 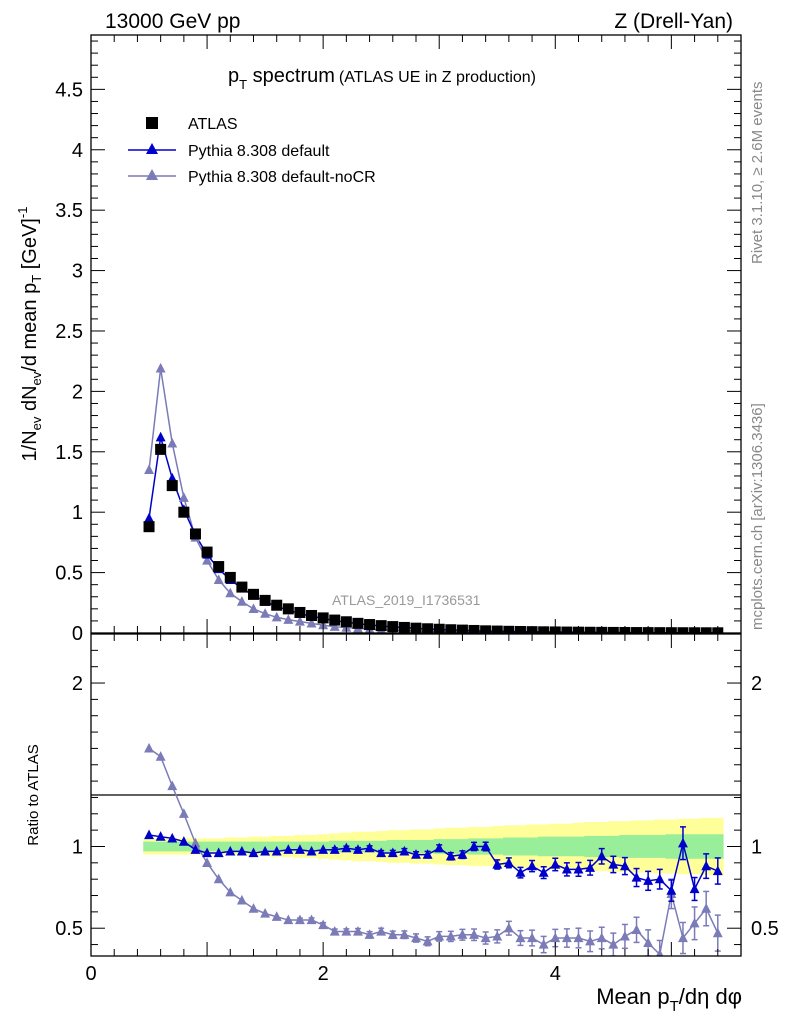 I want to click on top-y-label: 0, so click(x=77, y=634).